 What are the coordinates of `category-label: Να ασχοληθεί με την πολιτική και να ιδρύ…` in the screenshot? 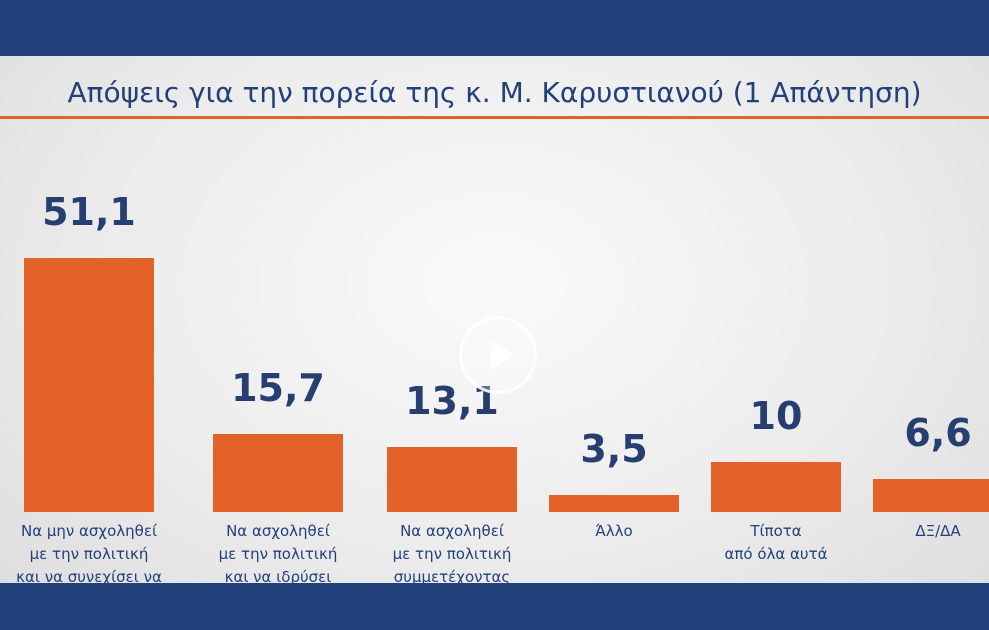 It's located at (278, 552).